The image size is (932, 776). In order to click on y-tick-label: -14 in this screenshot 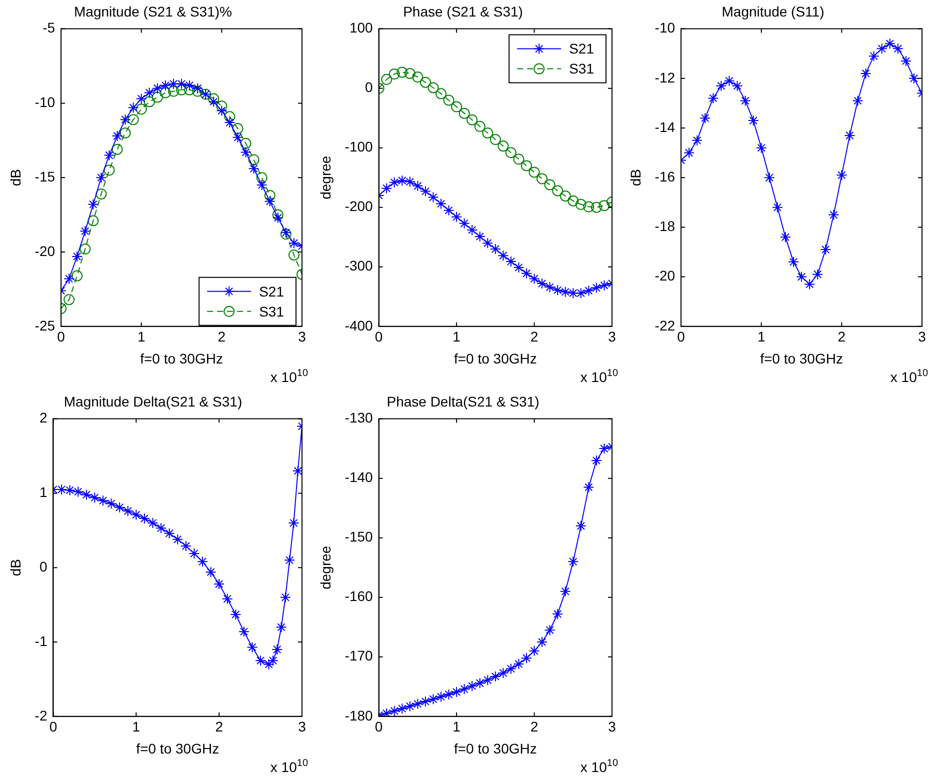, I will do `click(665, 126)`.